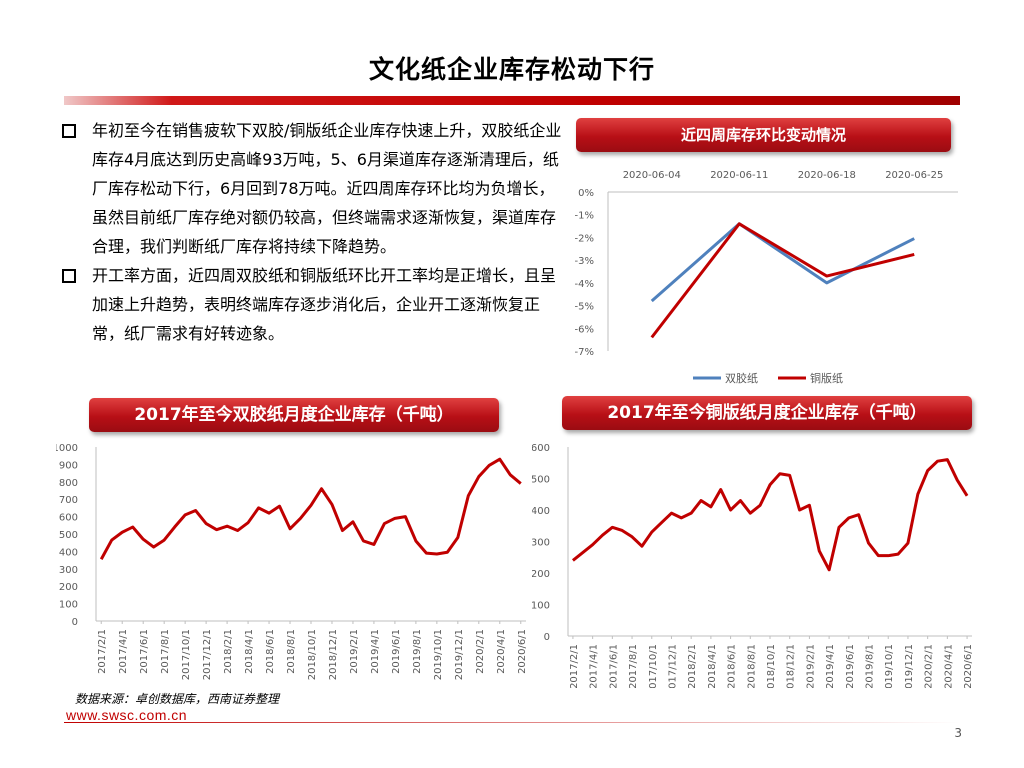  What do you see at coordinates (914, 175) in the screenshot?
I see `x-tick-label: 2020-06-25` at bounding box center [914, 175].